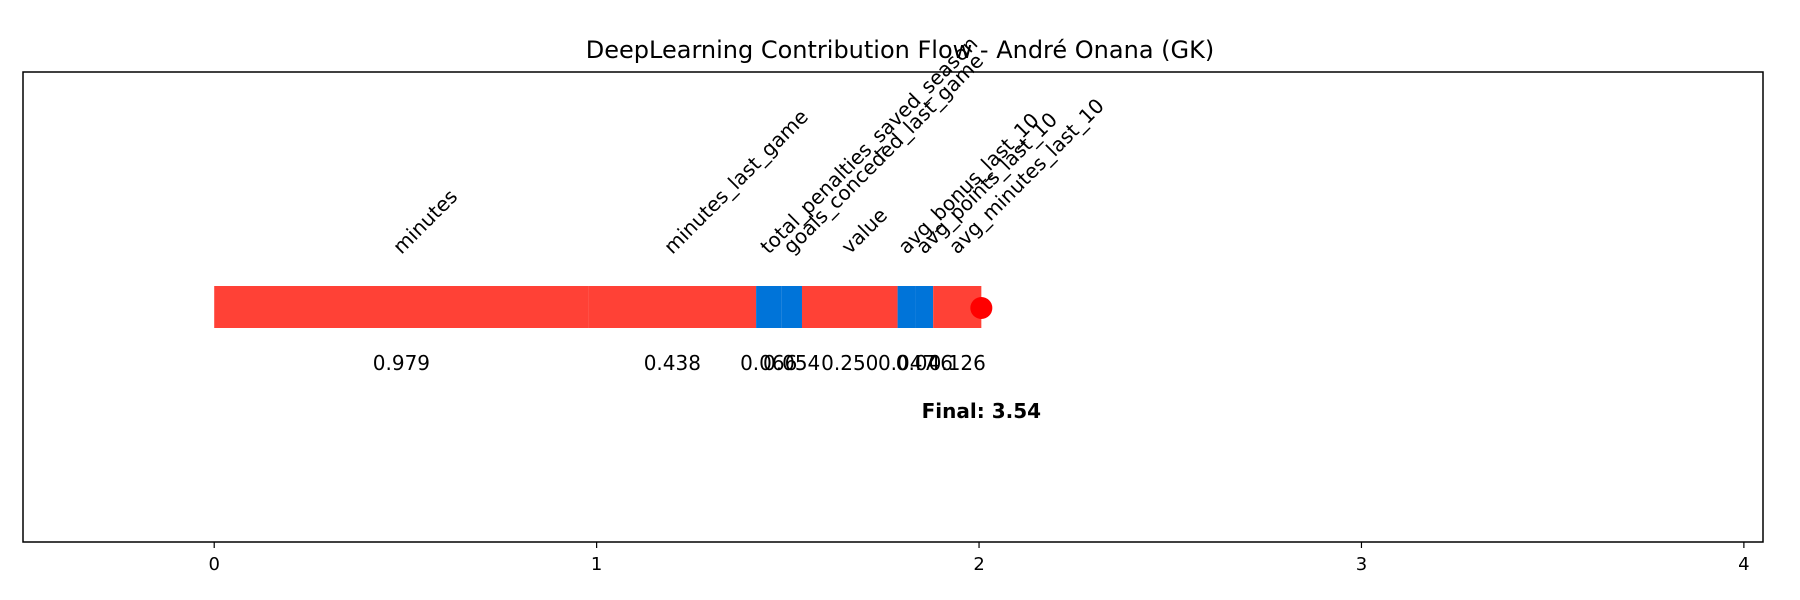 Image resolution: width=1800 pixels, height=600 pixels. Describe the element at coordinates (791, 307) in the screenshot. I see `bar-goals-conceded-last-game` at that location.